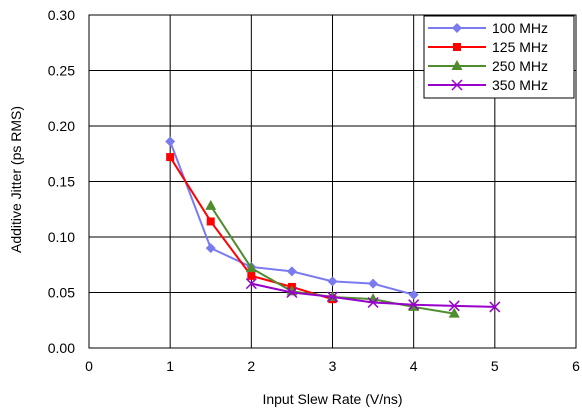 Image resolution: width=582 pixels, height=414 pixels. Describe the element at coordinates (16, 179) in the screenshot. I see `y-axis-title: Additive Jitter (ps RMS)` at that location.